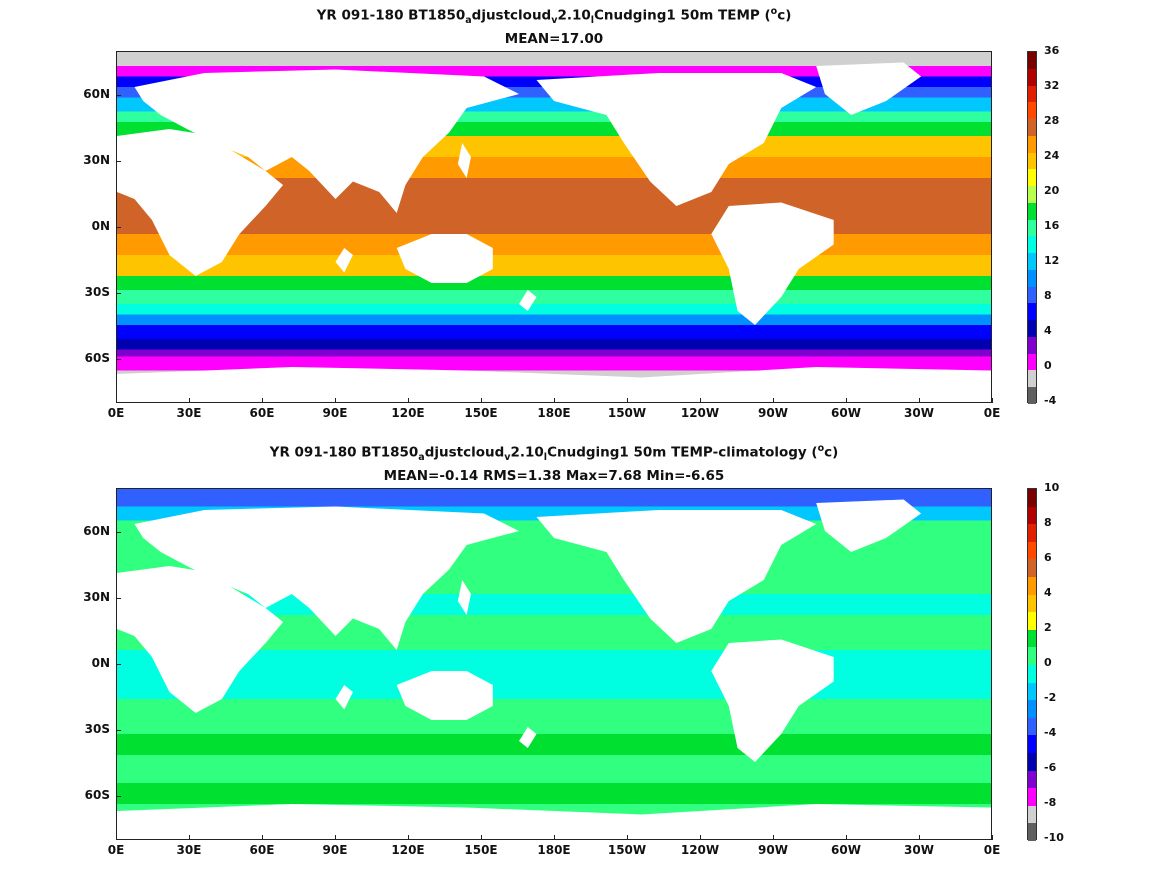 This screenshot has height=875, width=1167. Describe the element at coordinates (554, 476) in the screenshot. I see `panel2-subtitle: MEAN=-0.14 RMS=1.38 Max=7.68 Min=-6.65` at that location.